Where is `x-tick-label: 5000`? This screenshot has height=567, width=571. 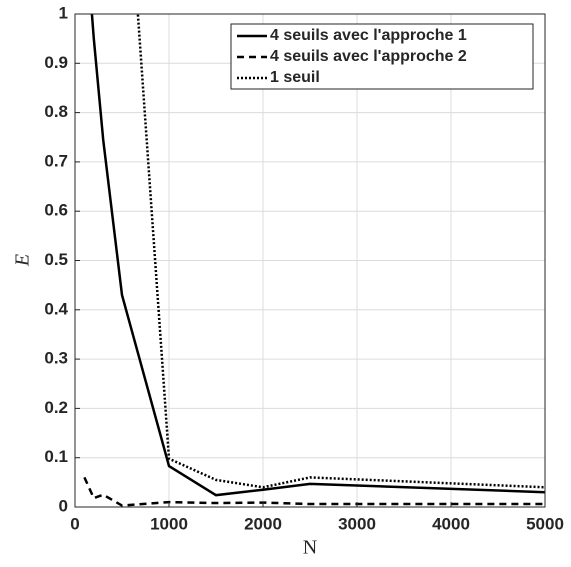 x-tick-label: 5000 is located at coordinates (545, 523).